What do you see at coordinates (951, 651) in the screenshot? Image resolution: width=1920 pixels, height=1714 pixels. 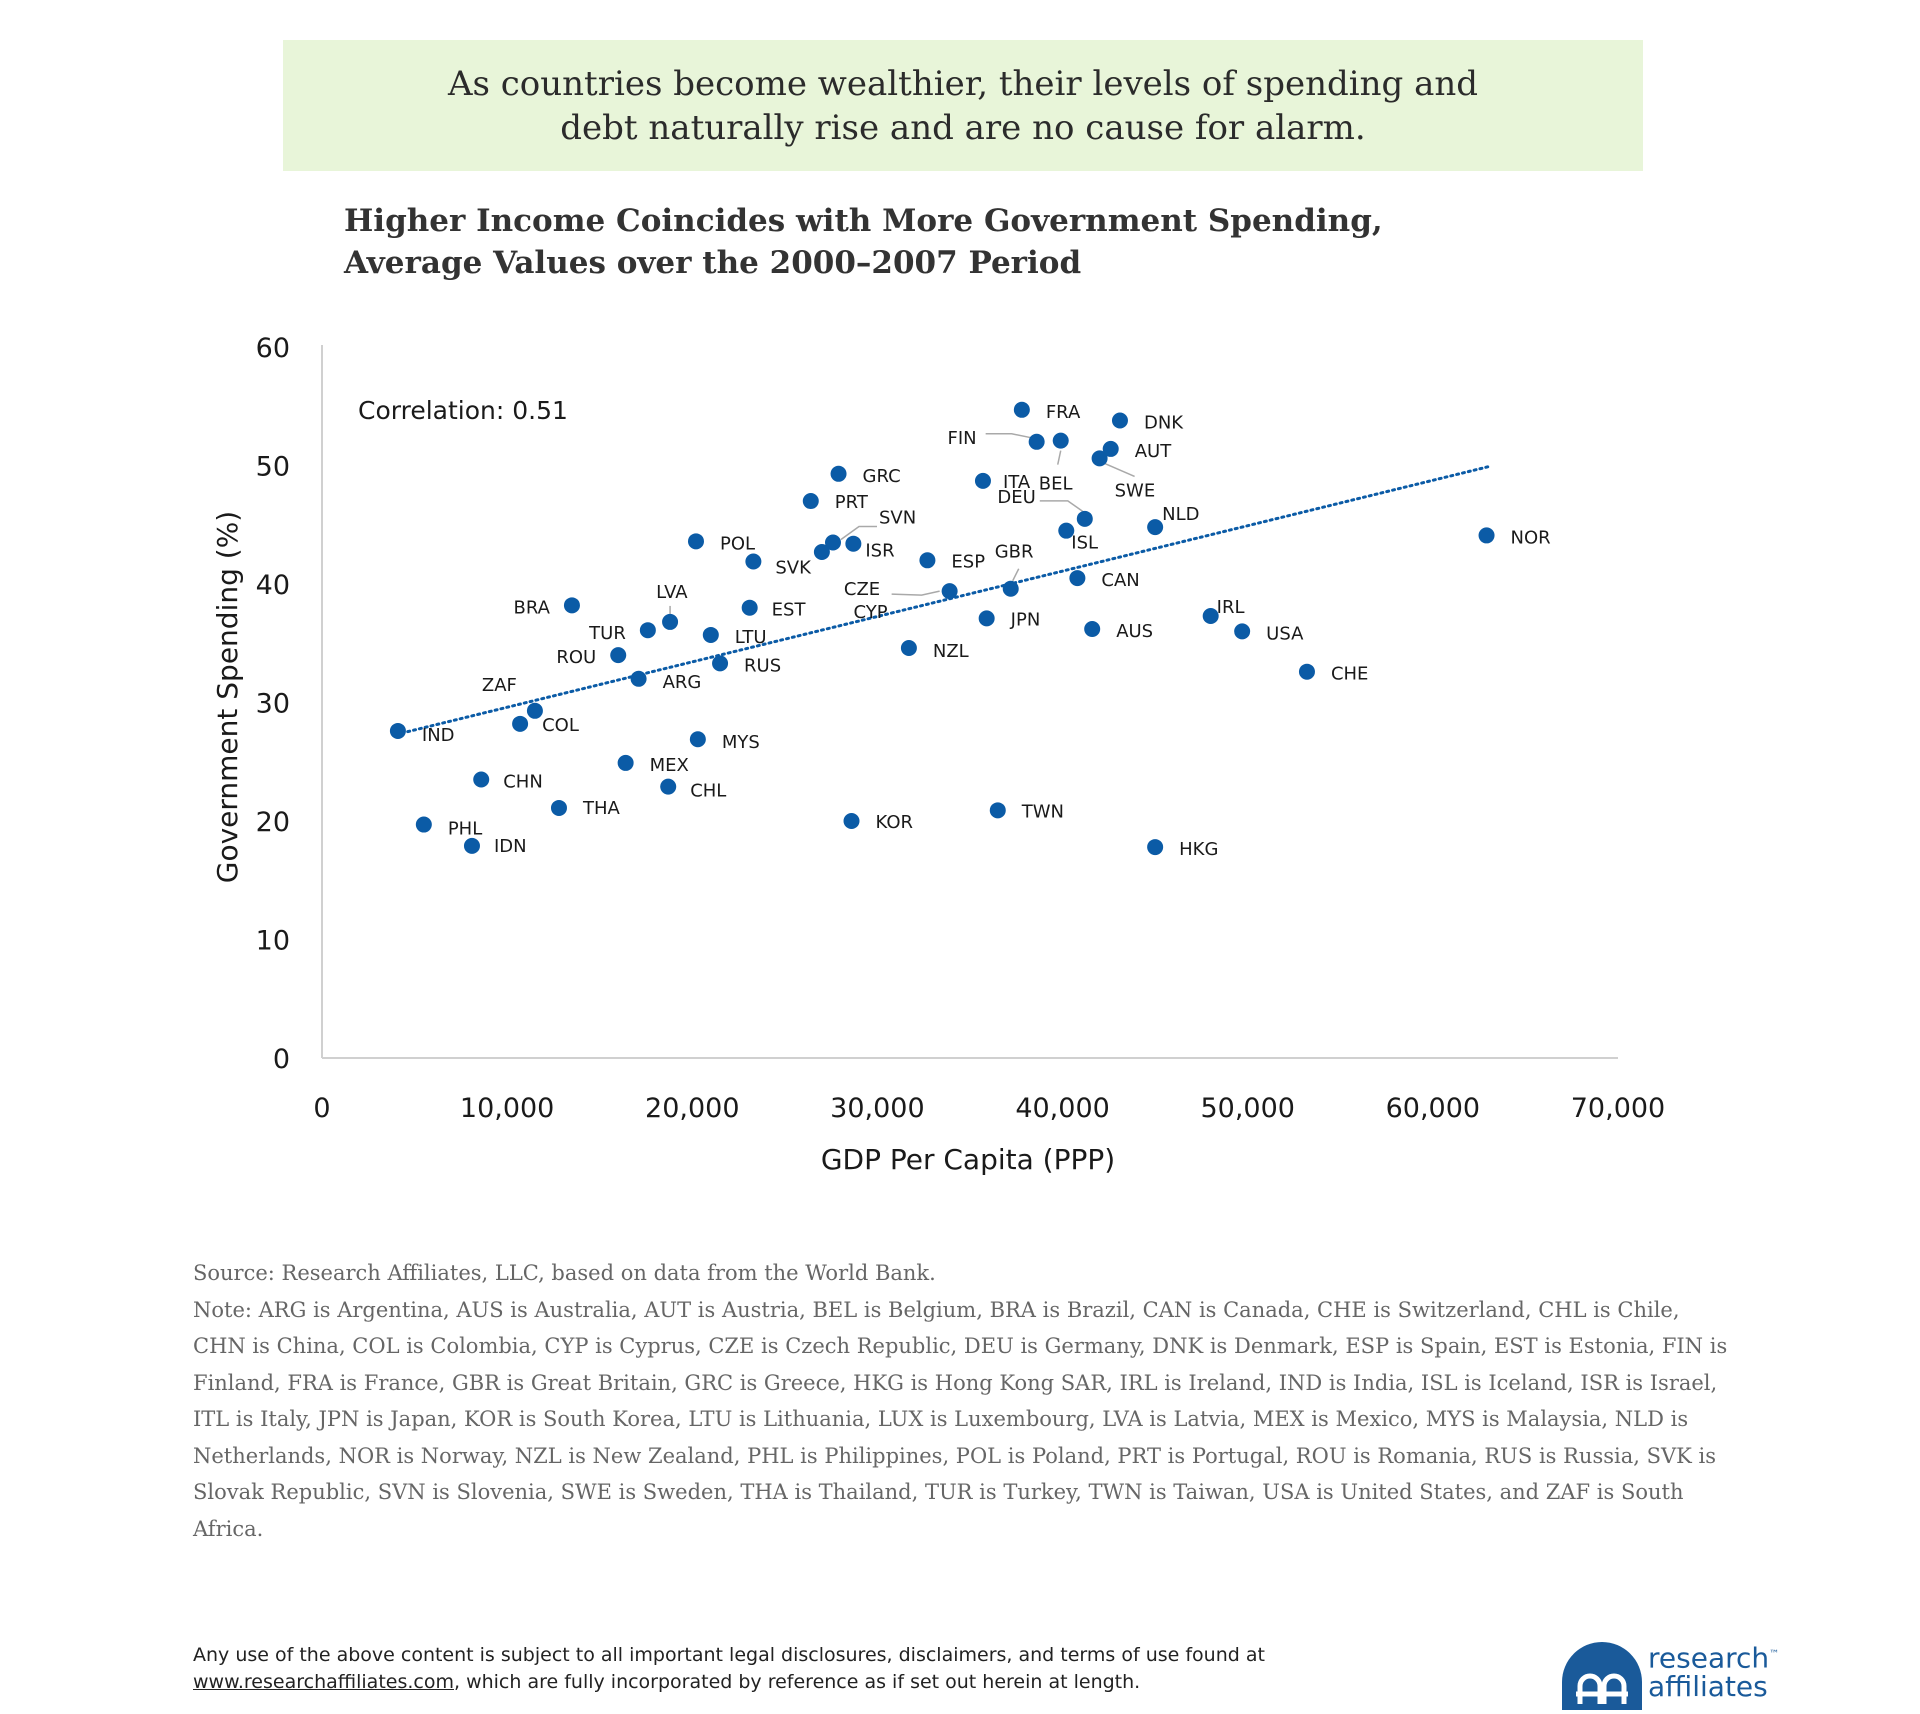 I see `point-label-nzl: NZL` at bounding box center [951, 651].